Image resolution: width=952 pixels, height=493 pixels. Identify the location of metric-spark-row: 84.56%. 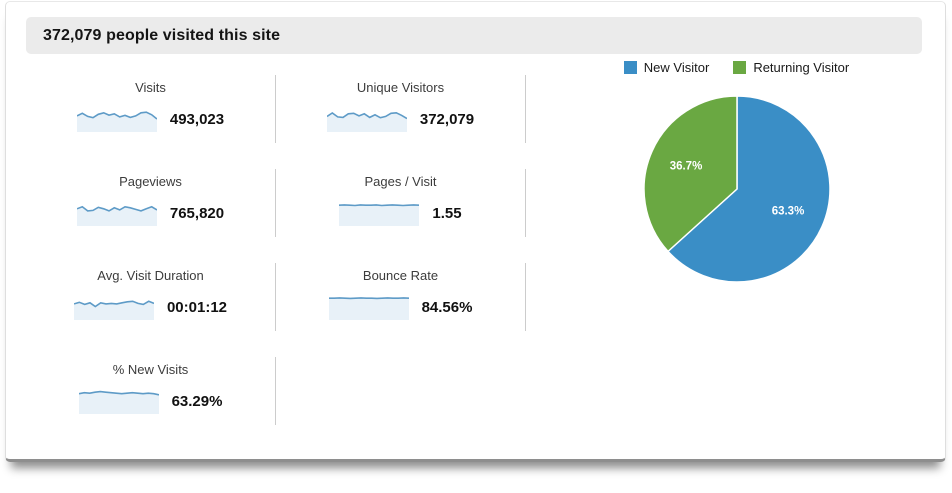
(400, 307).